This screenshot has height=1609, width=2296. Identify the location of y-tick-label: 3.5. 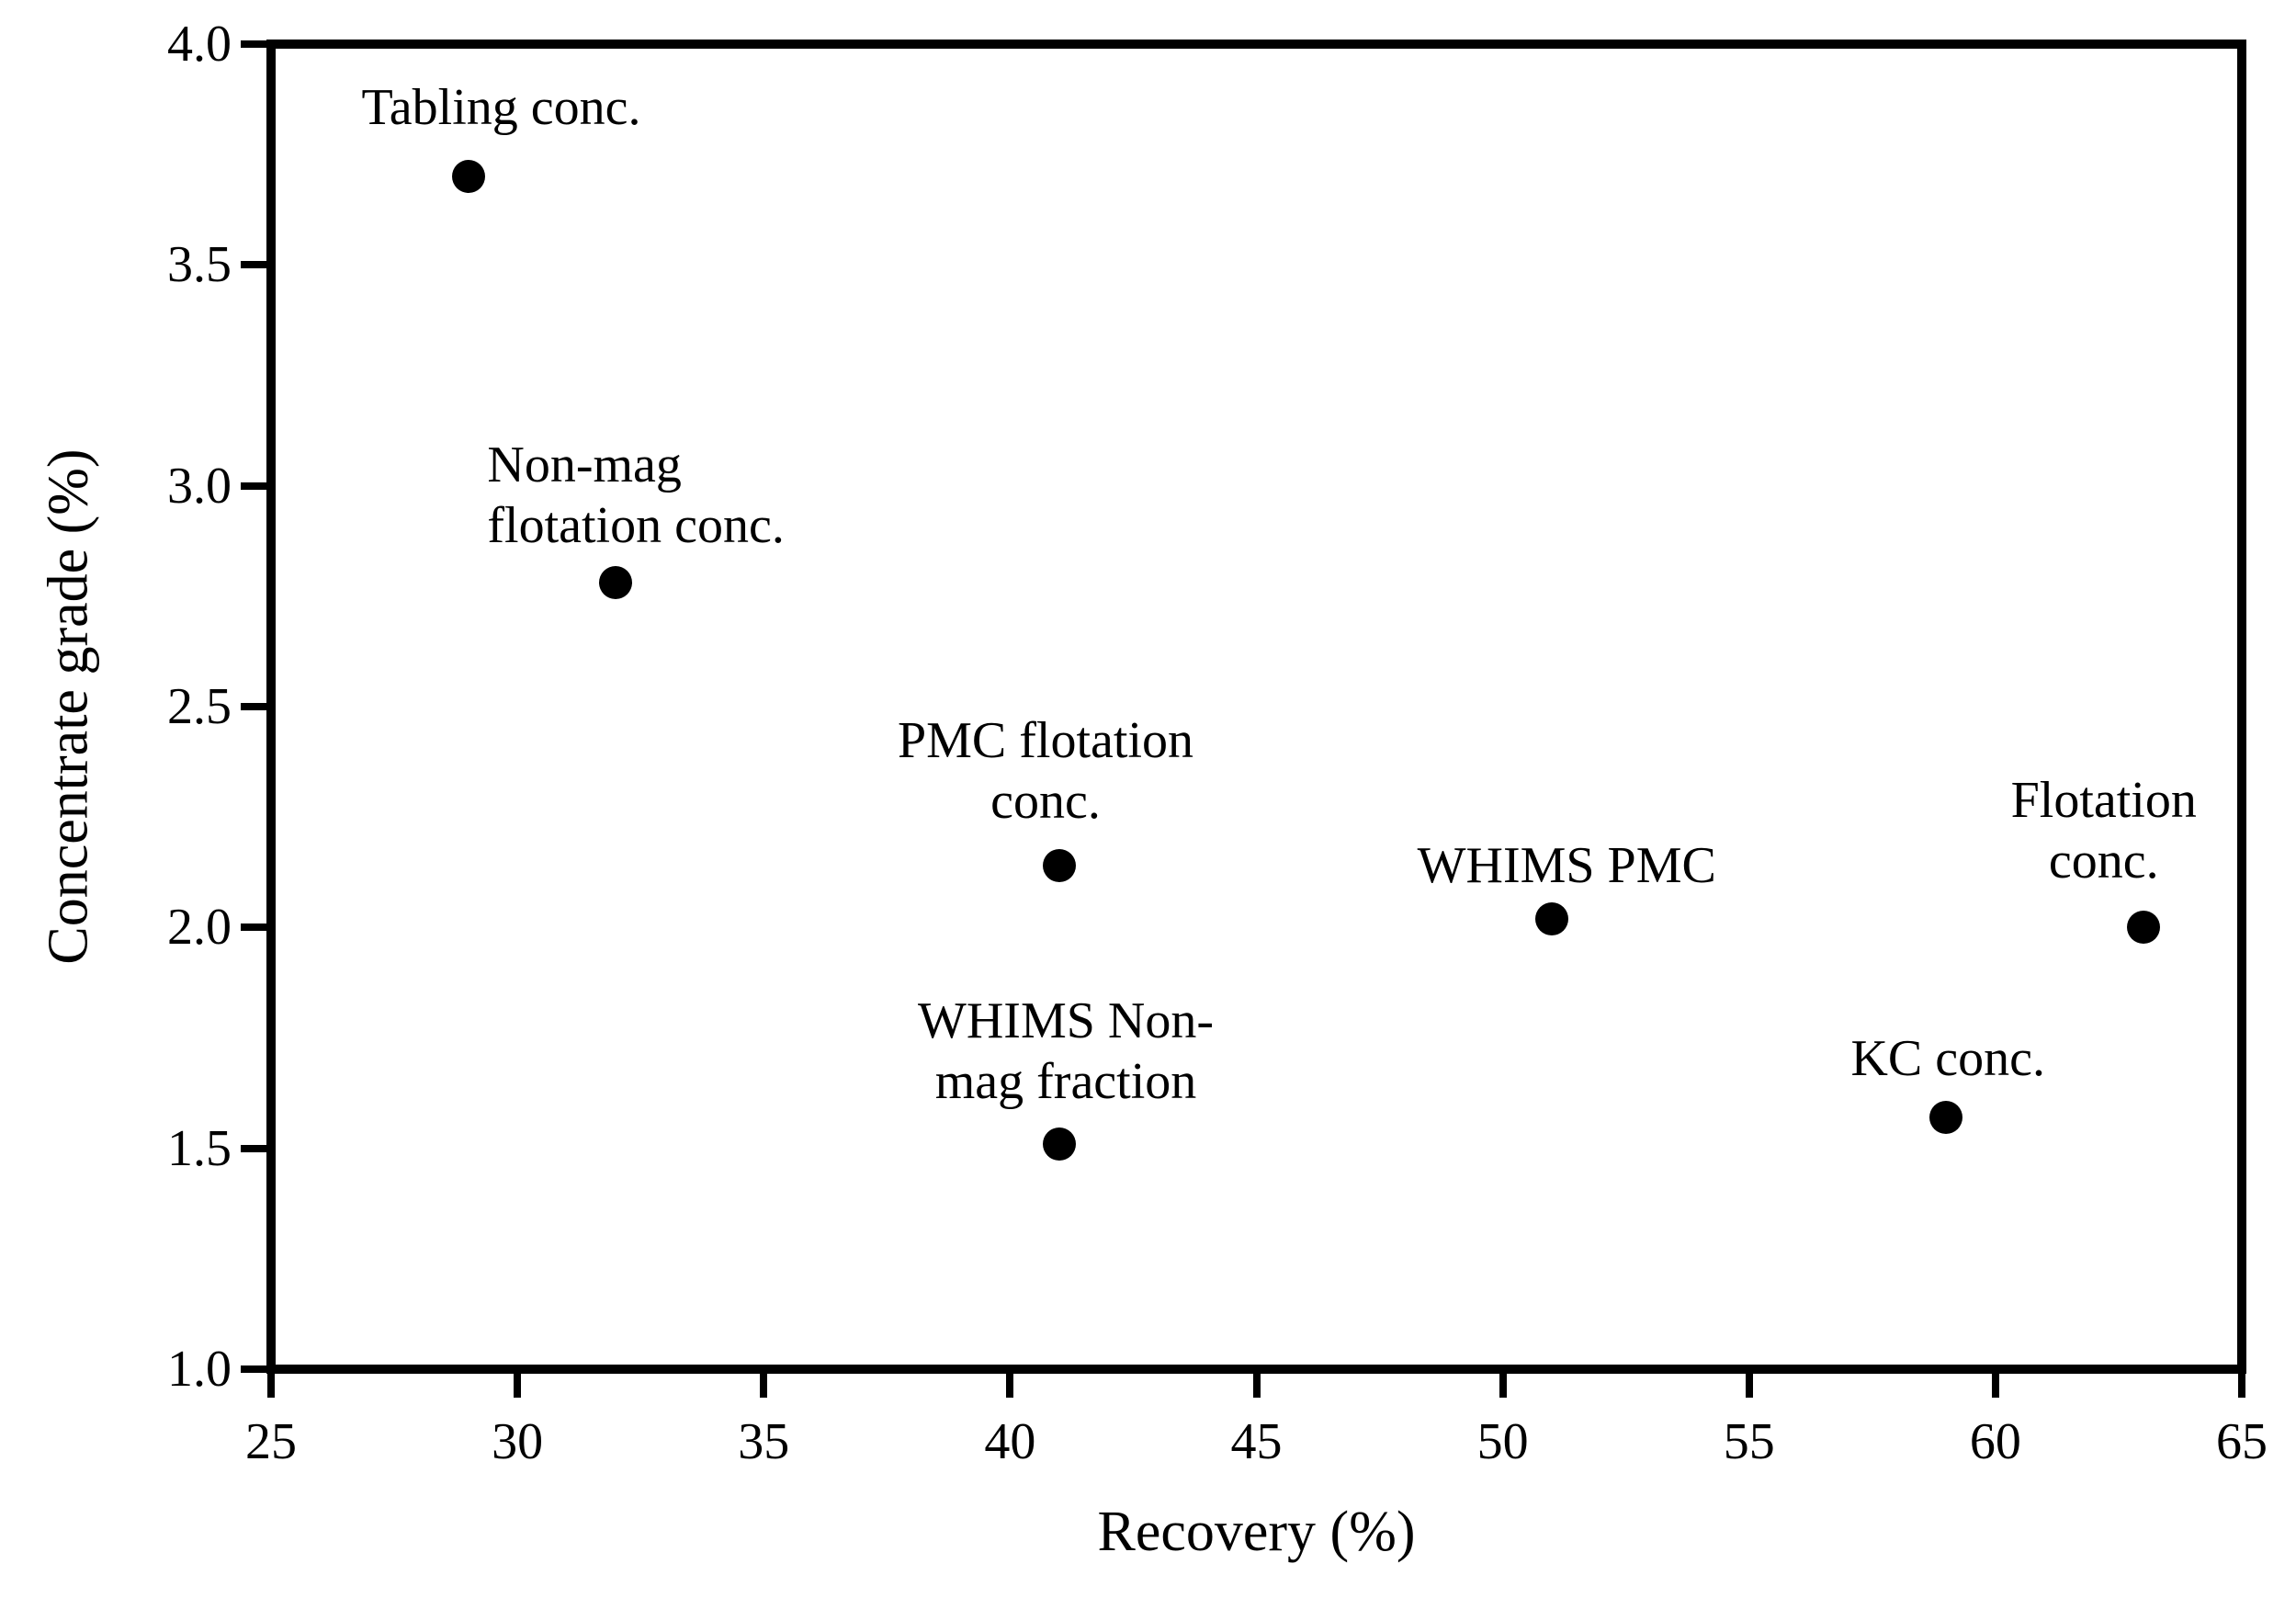
(199, 265).